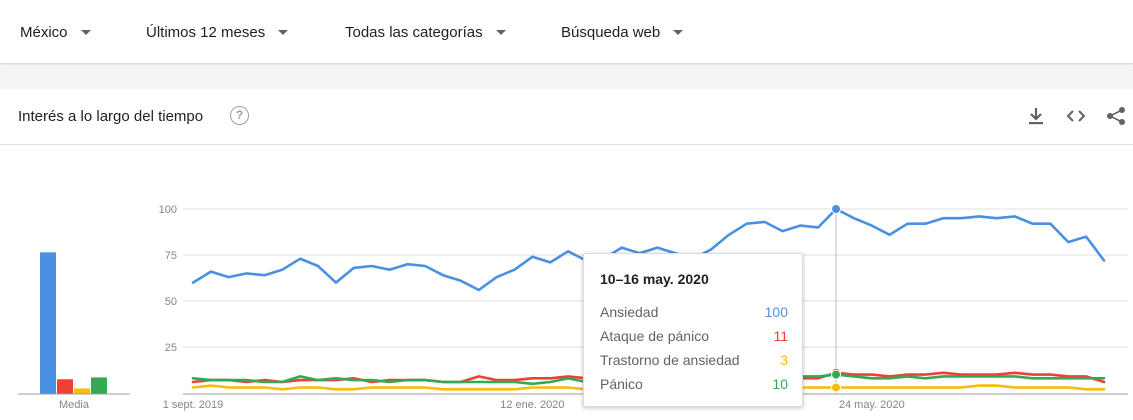 The height and width of the screenshot is (420, 1133). What do you see at coordinates (872, 405) in the screenshot?
I see `x-tick-label: 24 may. 2020` at bounding box center [872, 405].